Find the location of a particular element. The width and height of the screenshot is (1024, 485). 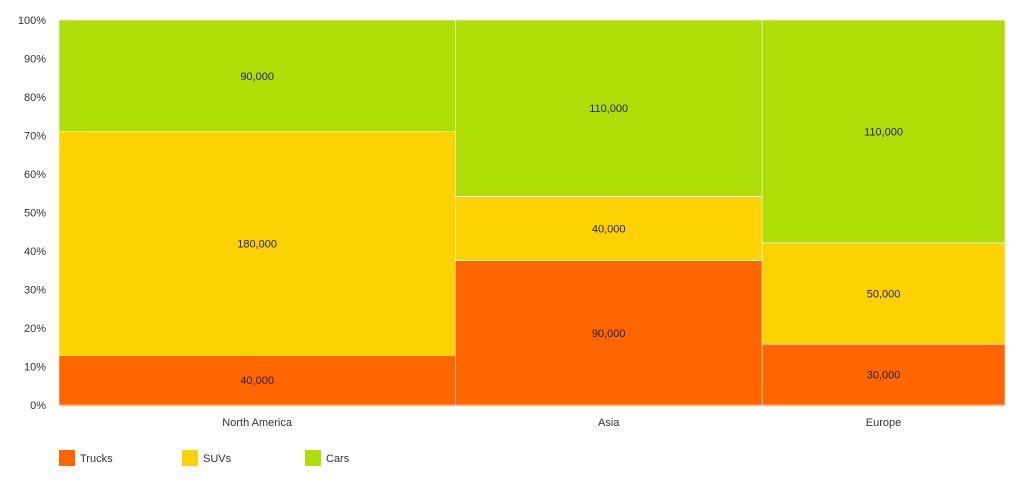

y-tick-label: 90% is located at coordinates (35, 60).